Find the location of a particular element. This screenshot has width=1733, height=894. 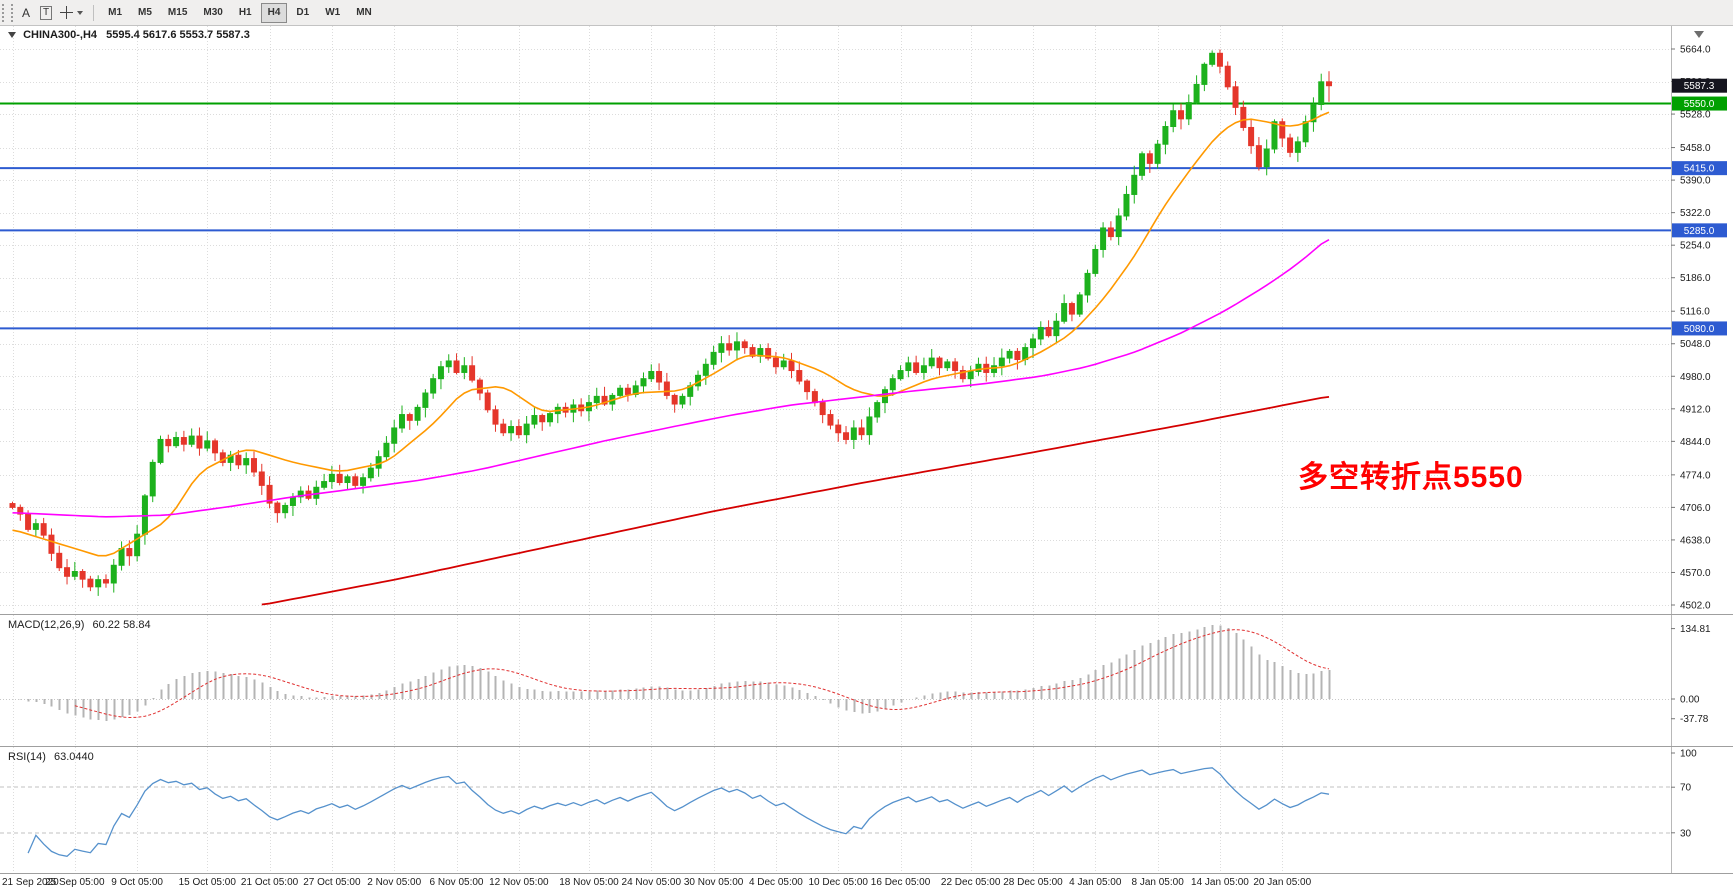

time-label: 20 Jan 05:00 is located at coordinates (1282, 882).